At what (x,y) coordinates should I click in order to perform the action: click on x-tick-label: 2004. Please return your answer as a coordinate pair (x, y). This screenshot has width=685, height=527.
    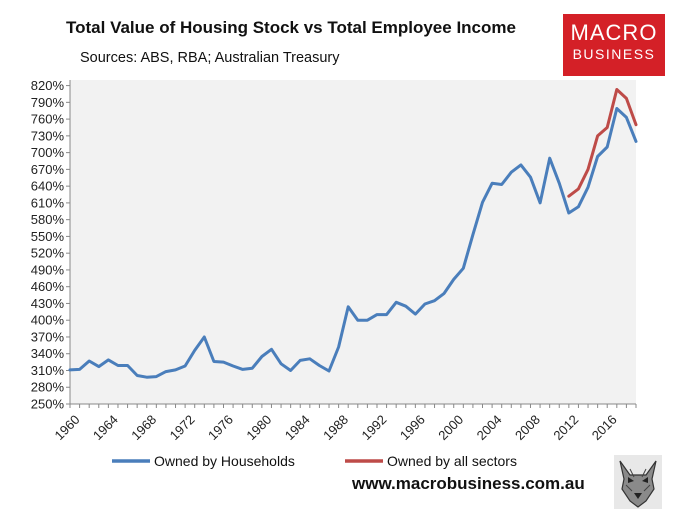
    Looking at the image, I should click on (489, 427).